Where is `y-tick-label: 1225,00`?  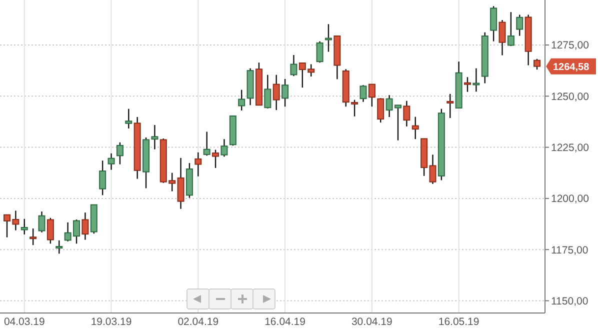
y-tick-label: 1225,00 is located at coordinates (570, 148).